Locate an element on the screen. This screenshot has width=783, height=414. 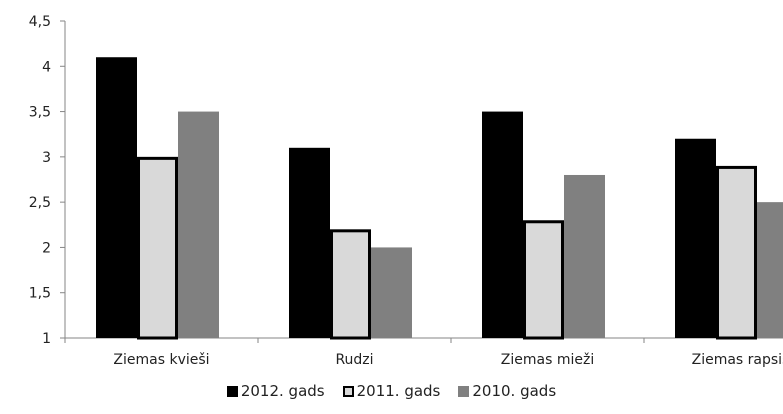
chart-legend: 2012. gads 2011. gads 2010. gads is located at coordinates (391, 391).